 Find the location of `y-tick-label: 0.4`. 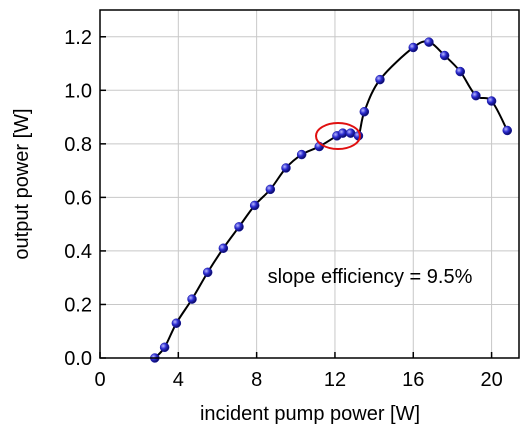

y-tick-label: 0.4 is located at coordinates (78, 252).